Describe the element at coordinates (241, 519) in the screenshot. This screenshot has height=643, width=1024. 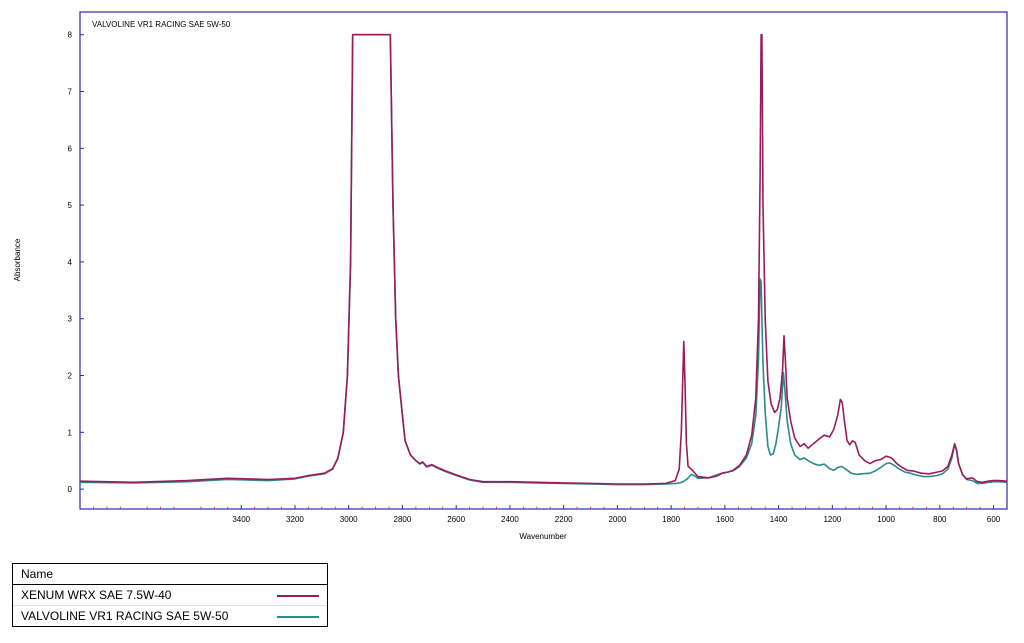
I see `x-tick-label: 3400` at that location.